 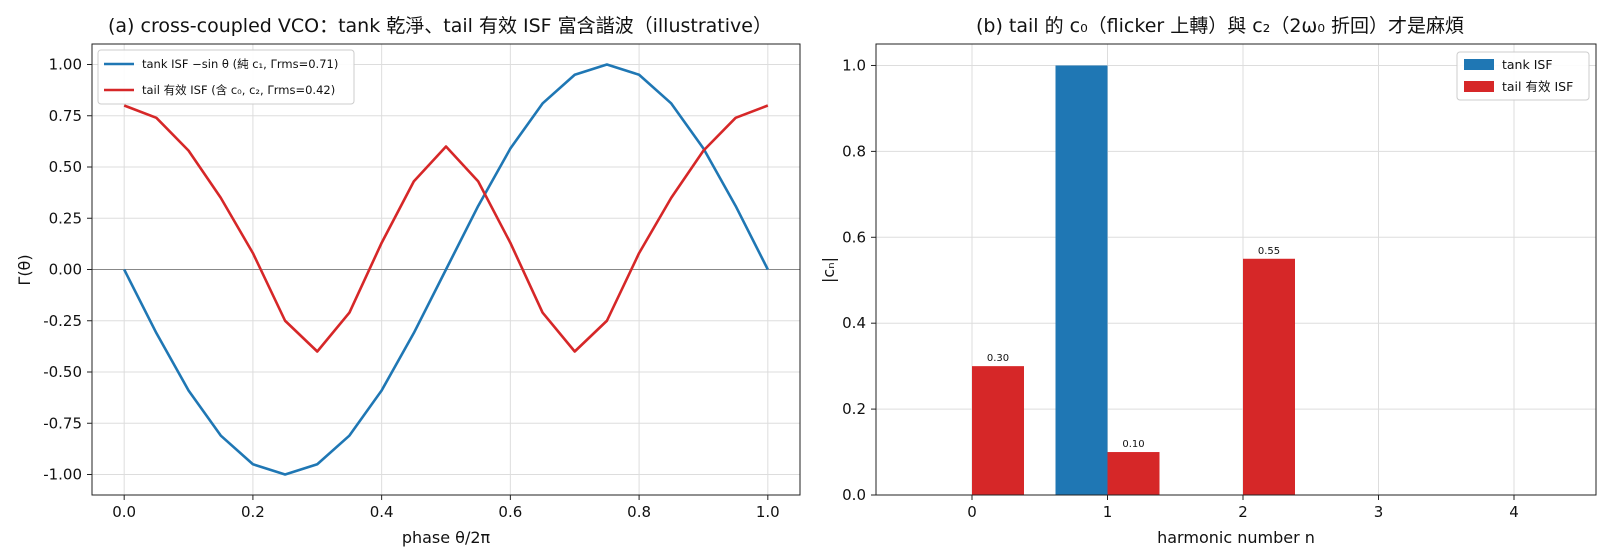 I want to click on tank-bar-n1, so click(x=1081, y=280).